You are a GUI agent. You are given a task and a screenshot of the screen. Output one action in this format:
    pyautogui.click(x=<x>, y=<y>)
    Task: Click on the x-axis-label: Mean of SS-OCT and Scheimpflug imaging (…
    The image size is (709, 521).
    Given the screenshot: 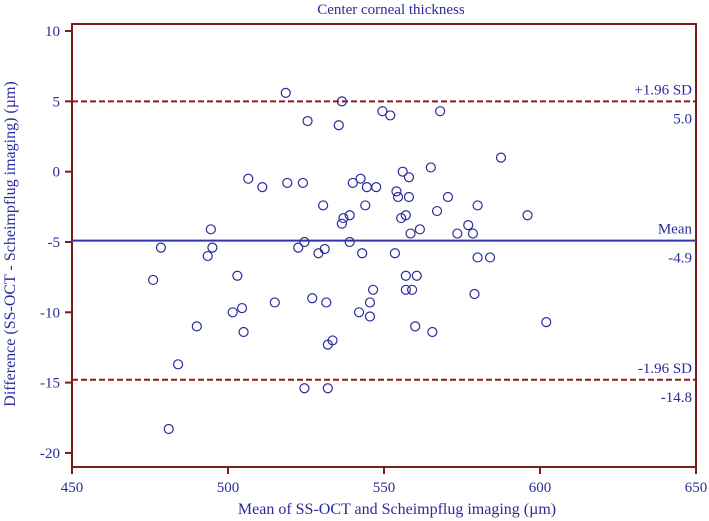 What is the action you would take?
    pyautogui.click(x=397, y=509)
    